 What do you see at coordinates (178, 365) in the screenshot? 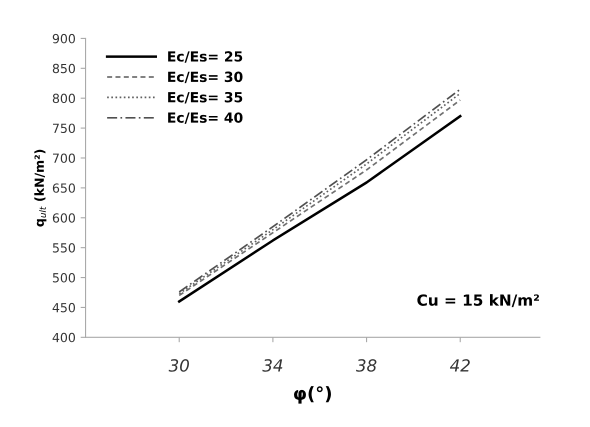
I see `x-tick-label: 30` at bounding box center [178, 365].